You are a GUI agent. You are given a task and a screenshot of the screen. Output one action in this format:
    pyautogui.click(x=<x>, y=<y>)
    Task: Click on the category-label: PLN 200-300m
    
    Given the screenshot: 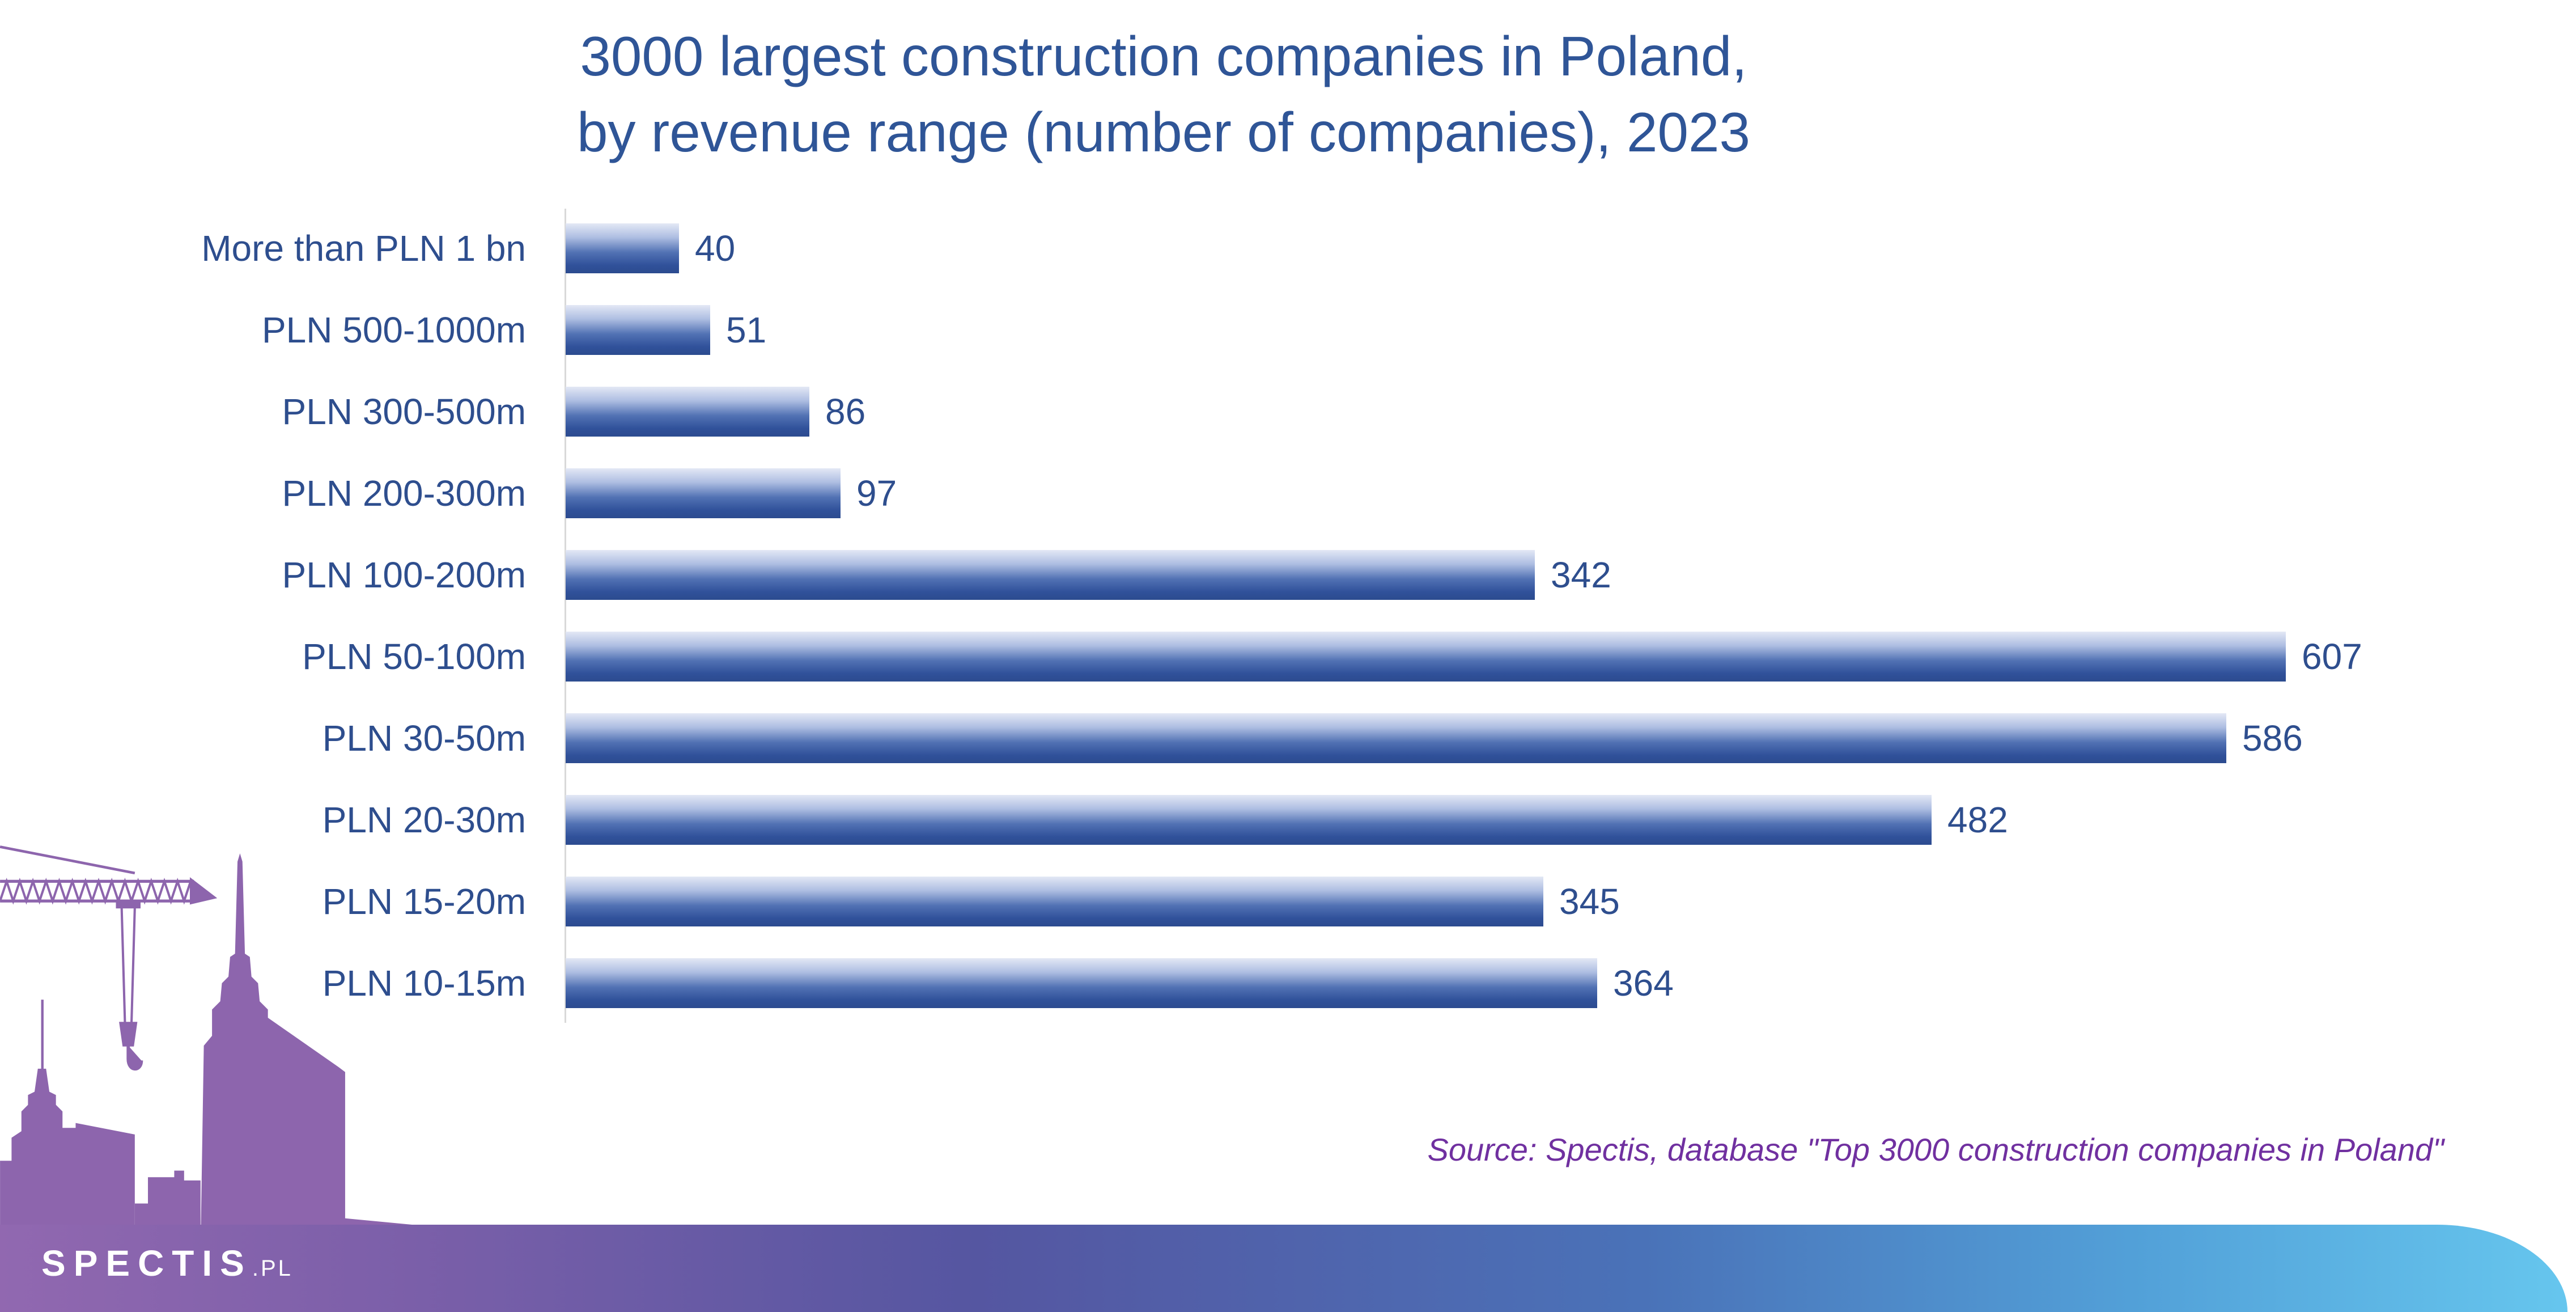 What is the action you would take?
    pyautogui.click(x=404, y=493)
    